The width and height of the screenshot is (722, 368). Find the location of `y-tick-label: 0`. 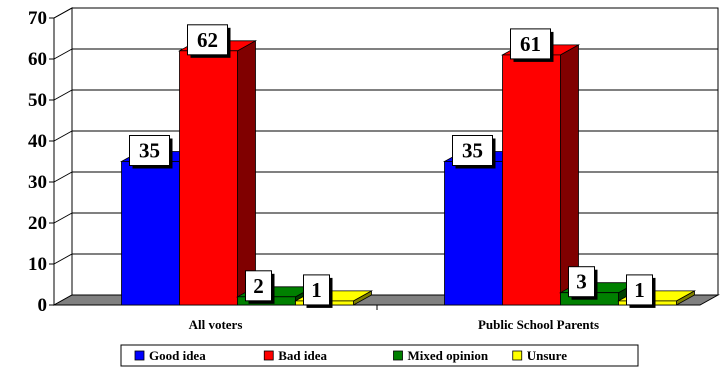

y-tick-label: 0 is located at coordinates (43, 305).